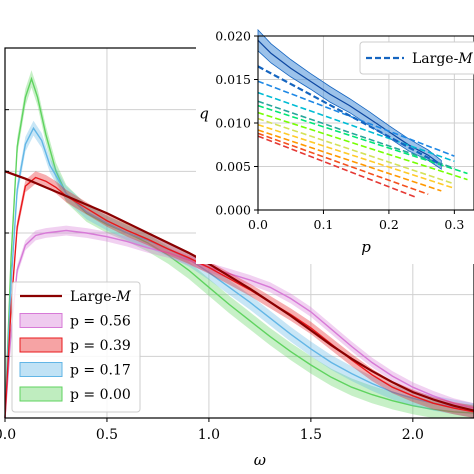  I want to click on inset-x-tick-label: 0.1, so click(324, 224).